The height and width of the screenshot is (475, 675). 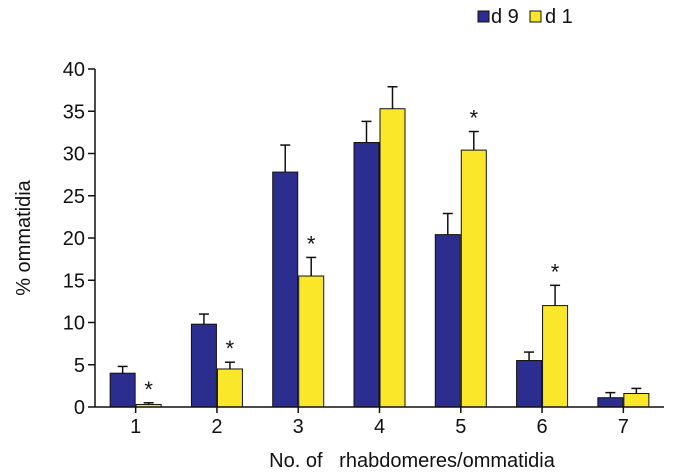 I want to click on significance-marker-c3: *, so click(x=311, y=243).